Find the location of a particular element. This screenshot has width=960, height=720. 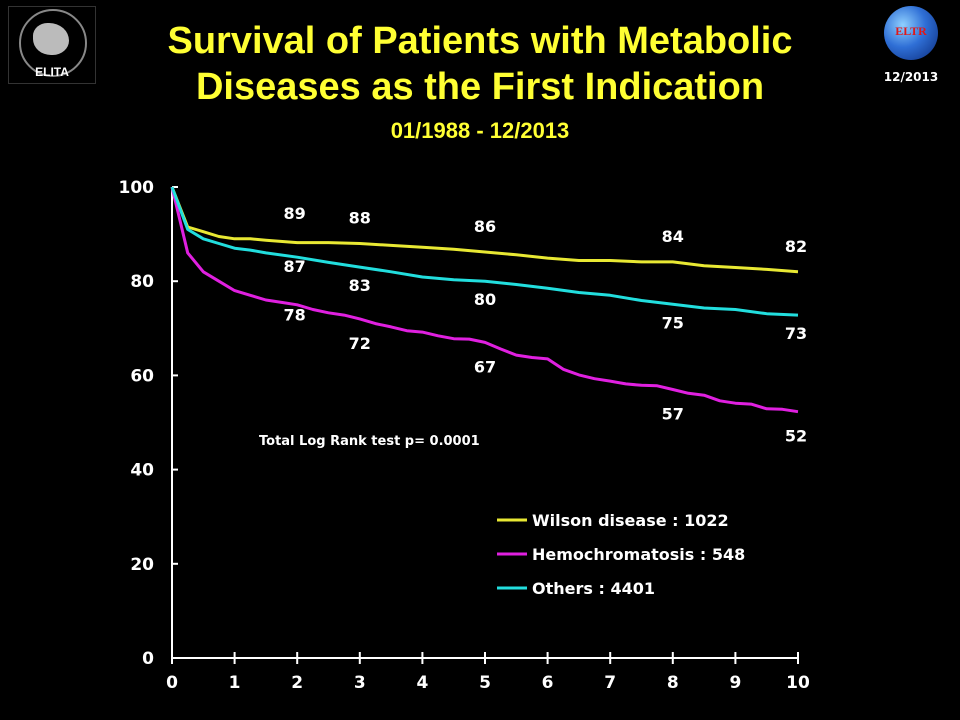

data-label: 67 is located at coordinates (485, 366).